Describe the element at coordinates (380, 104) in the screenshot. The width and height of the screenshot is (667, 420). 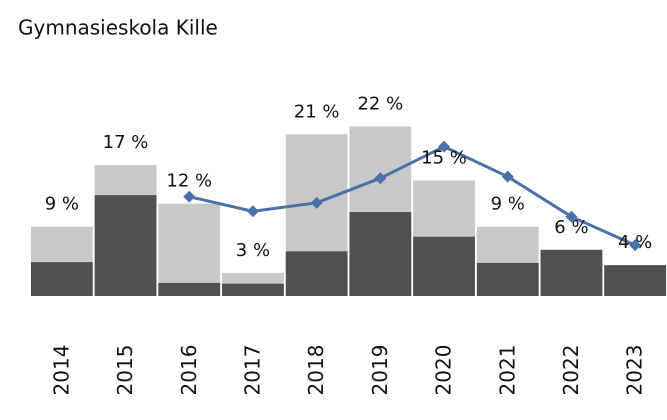
I see `value-label: 22 %` at that location.